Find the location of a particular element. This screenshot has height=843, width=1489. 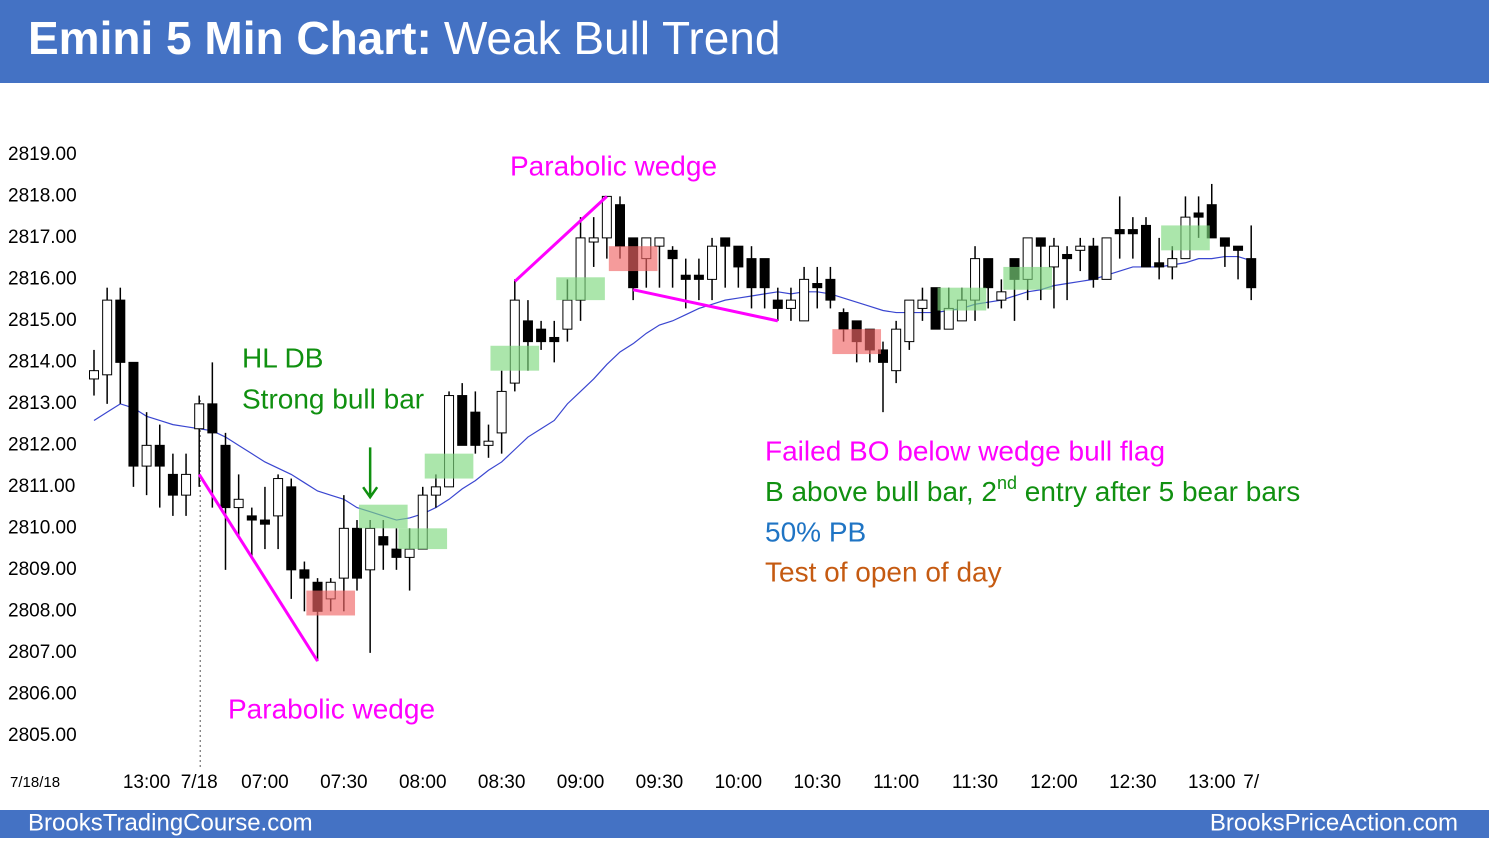

annotation: Test of open of day is located at coordinates (883, 571).